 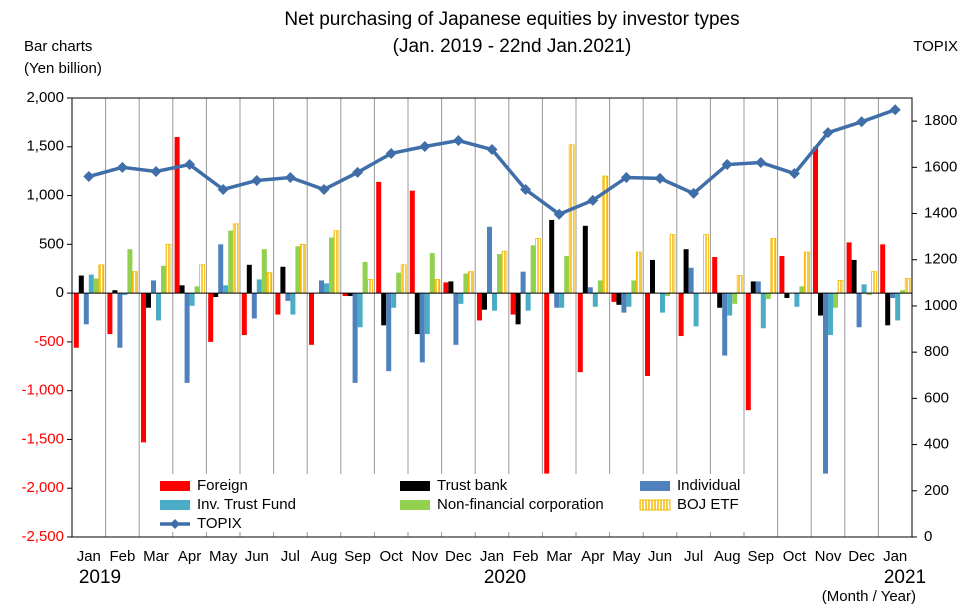 What do you see at coordinates (223, 556) in the screenshot?
I see `x-tick-label: May` at bounding box center [223, 556].